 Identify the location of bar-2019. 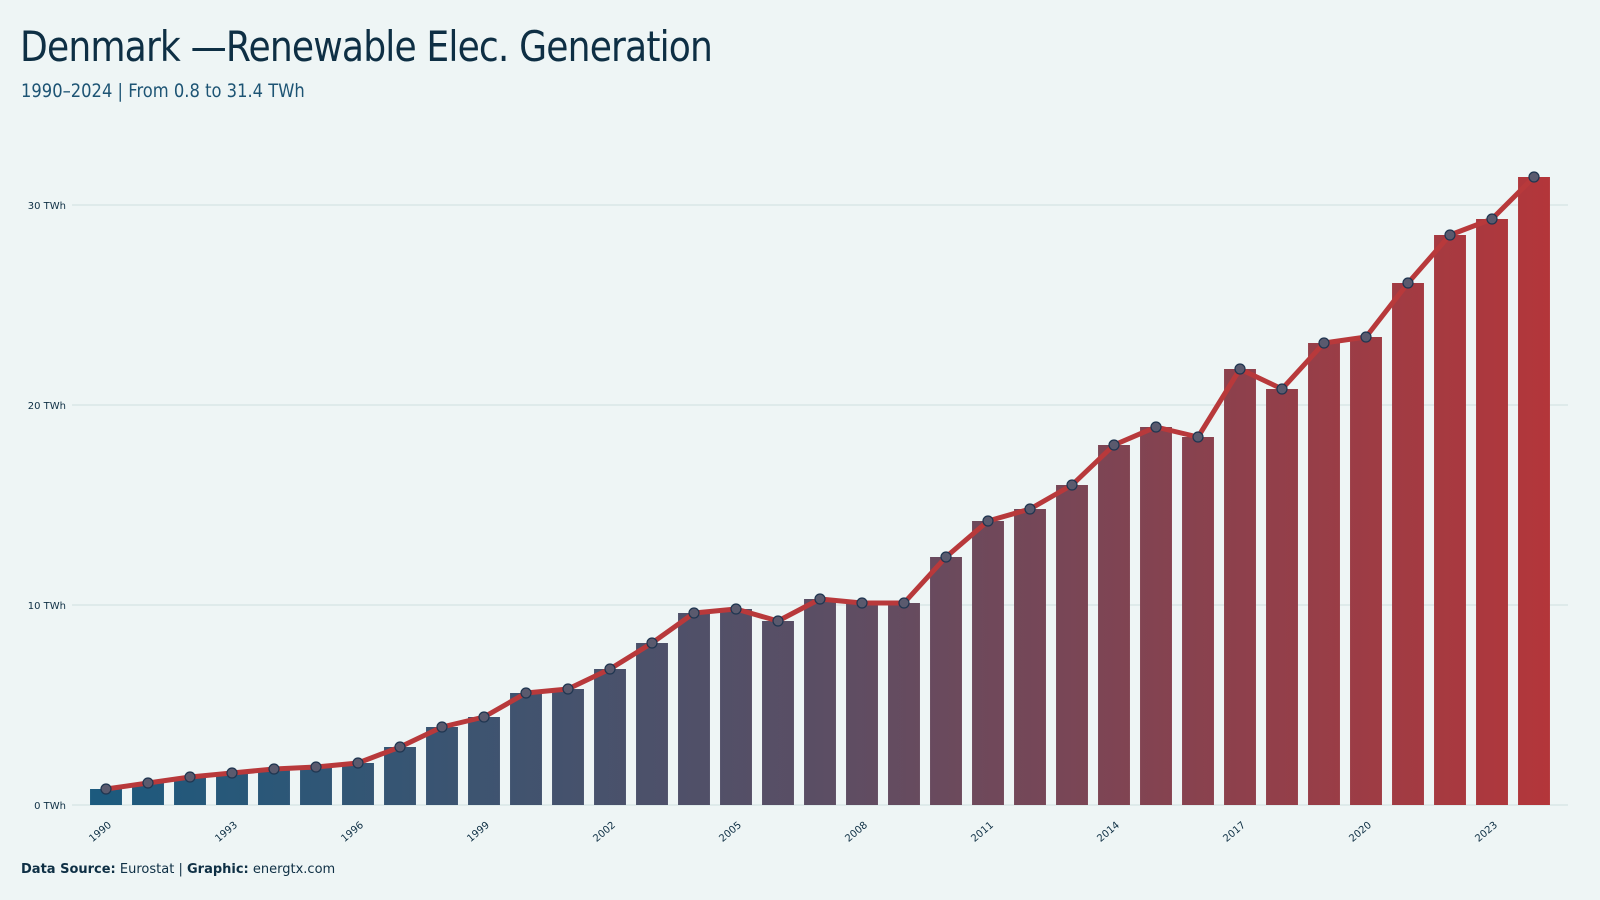
(1324, 574).